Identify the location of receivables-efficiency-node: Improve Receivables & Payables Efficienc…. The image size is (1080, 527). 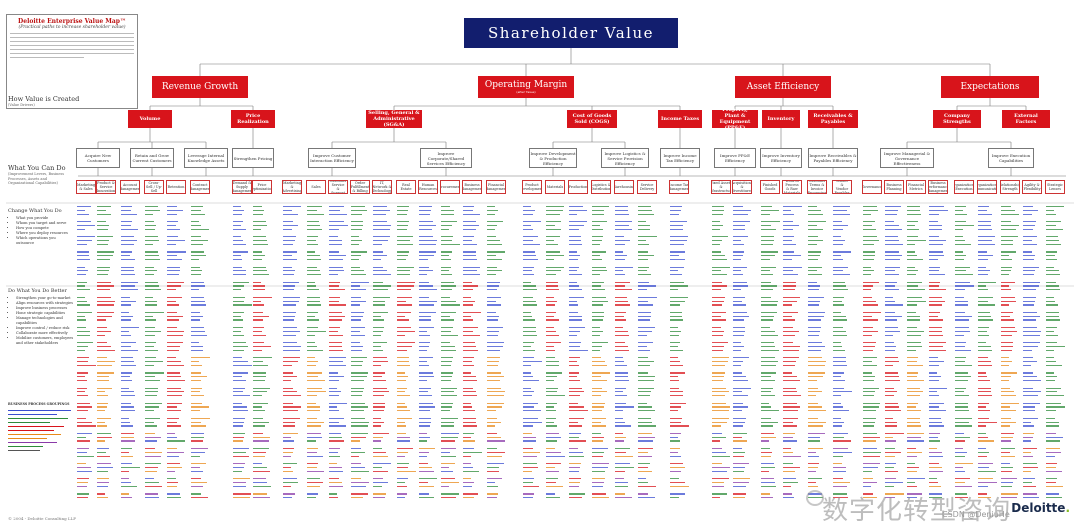
(833, 158).